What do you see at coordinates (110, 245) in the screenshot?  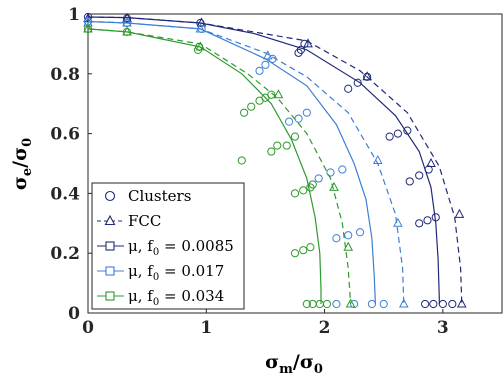 I see `legend-markers` at bounding box center [110, 245].